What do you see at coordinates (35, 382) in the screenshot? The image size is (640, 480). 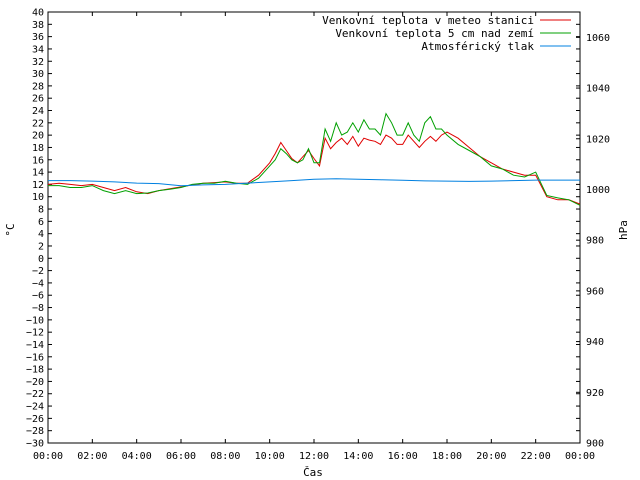 I see `y-tick-label: −20` at bounding box center [35, 382].